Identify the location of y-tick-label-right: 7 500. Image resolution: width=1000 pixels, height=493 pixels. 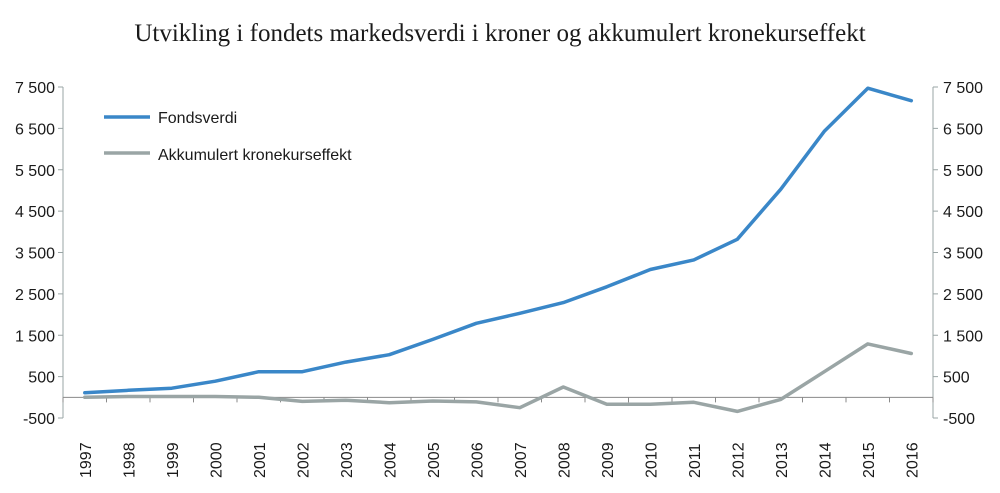
(963, 88).